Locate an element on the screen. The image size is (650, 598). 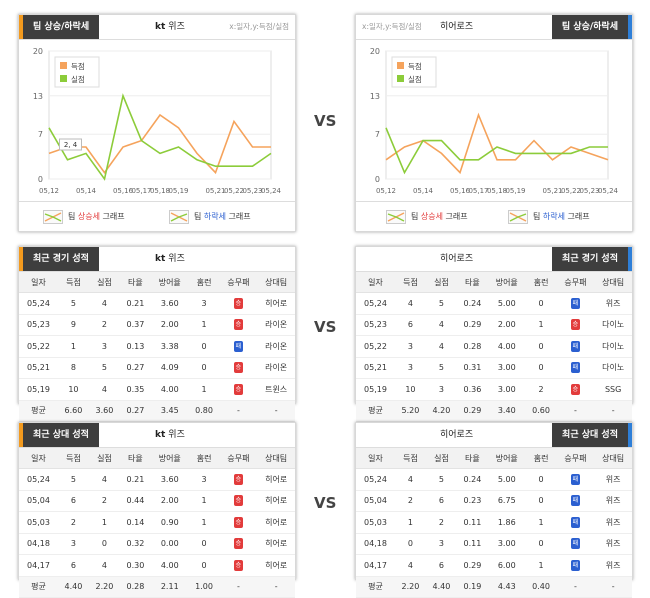
kt-recent-header: 최근 경기 성적 kt 위즈 is located at coordinates (157, 259).